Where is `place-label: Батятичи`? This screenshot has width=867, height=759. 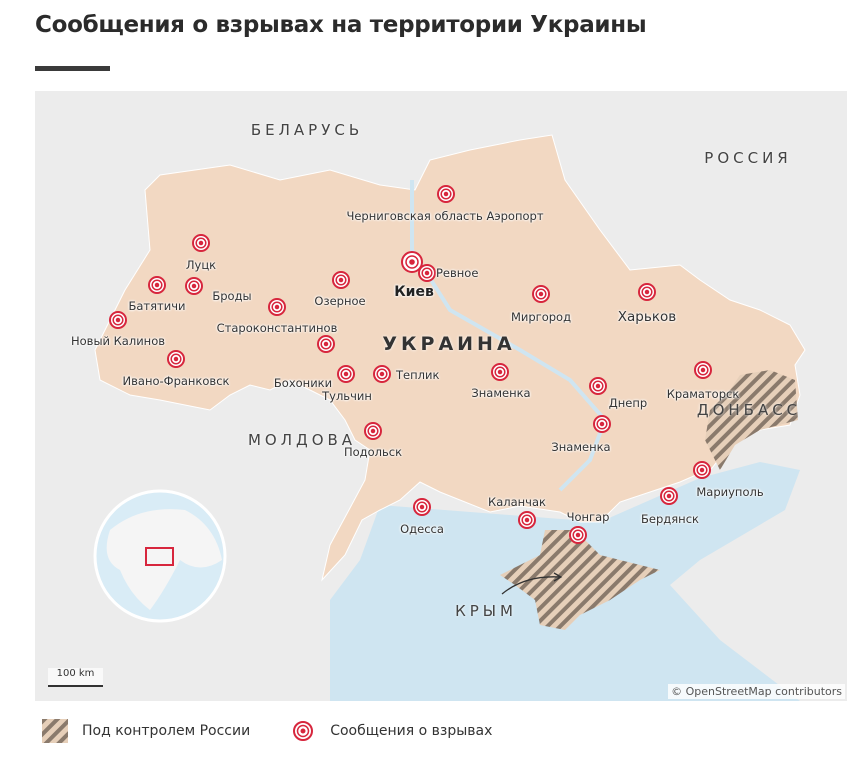
place-label: Батятичи is located at coordinates (157, 306).